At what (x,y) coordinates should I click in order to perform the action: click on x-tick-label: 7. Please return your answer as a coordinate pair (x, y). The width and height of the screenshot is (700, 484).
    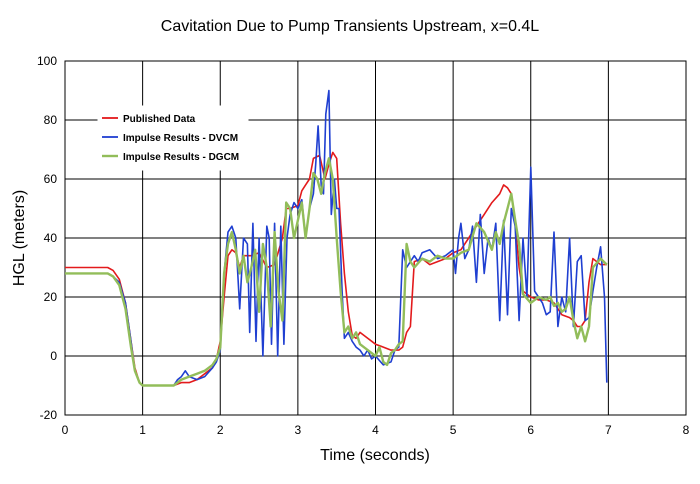
    Looking at the image, I should click on (608, 430).